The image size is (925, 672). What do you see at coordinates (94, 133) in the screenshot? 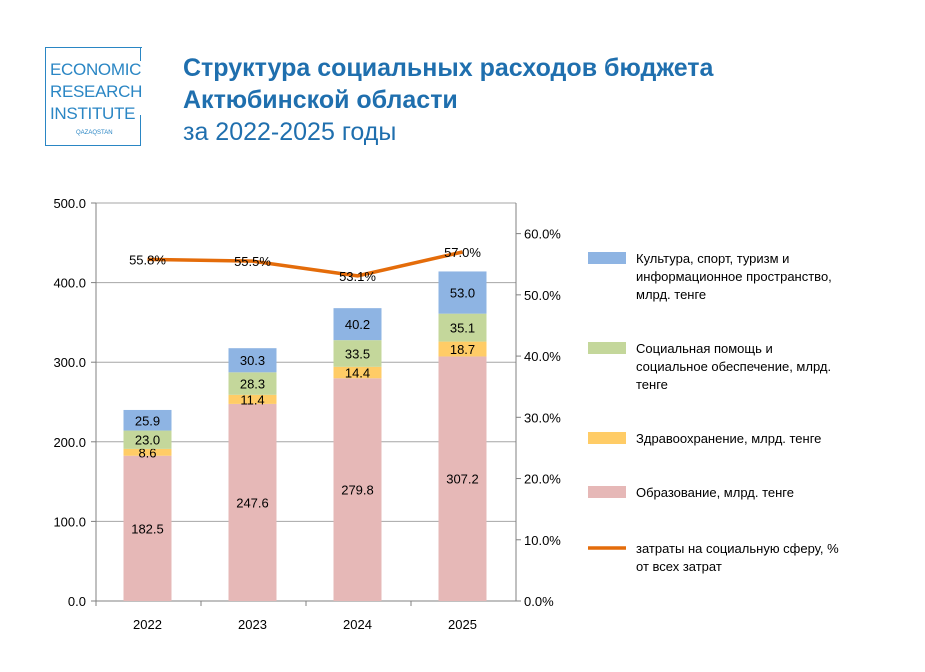
I see `logo-sub: QAZAQSTAN` at bounding box center [94, 133].